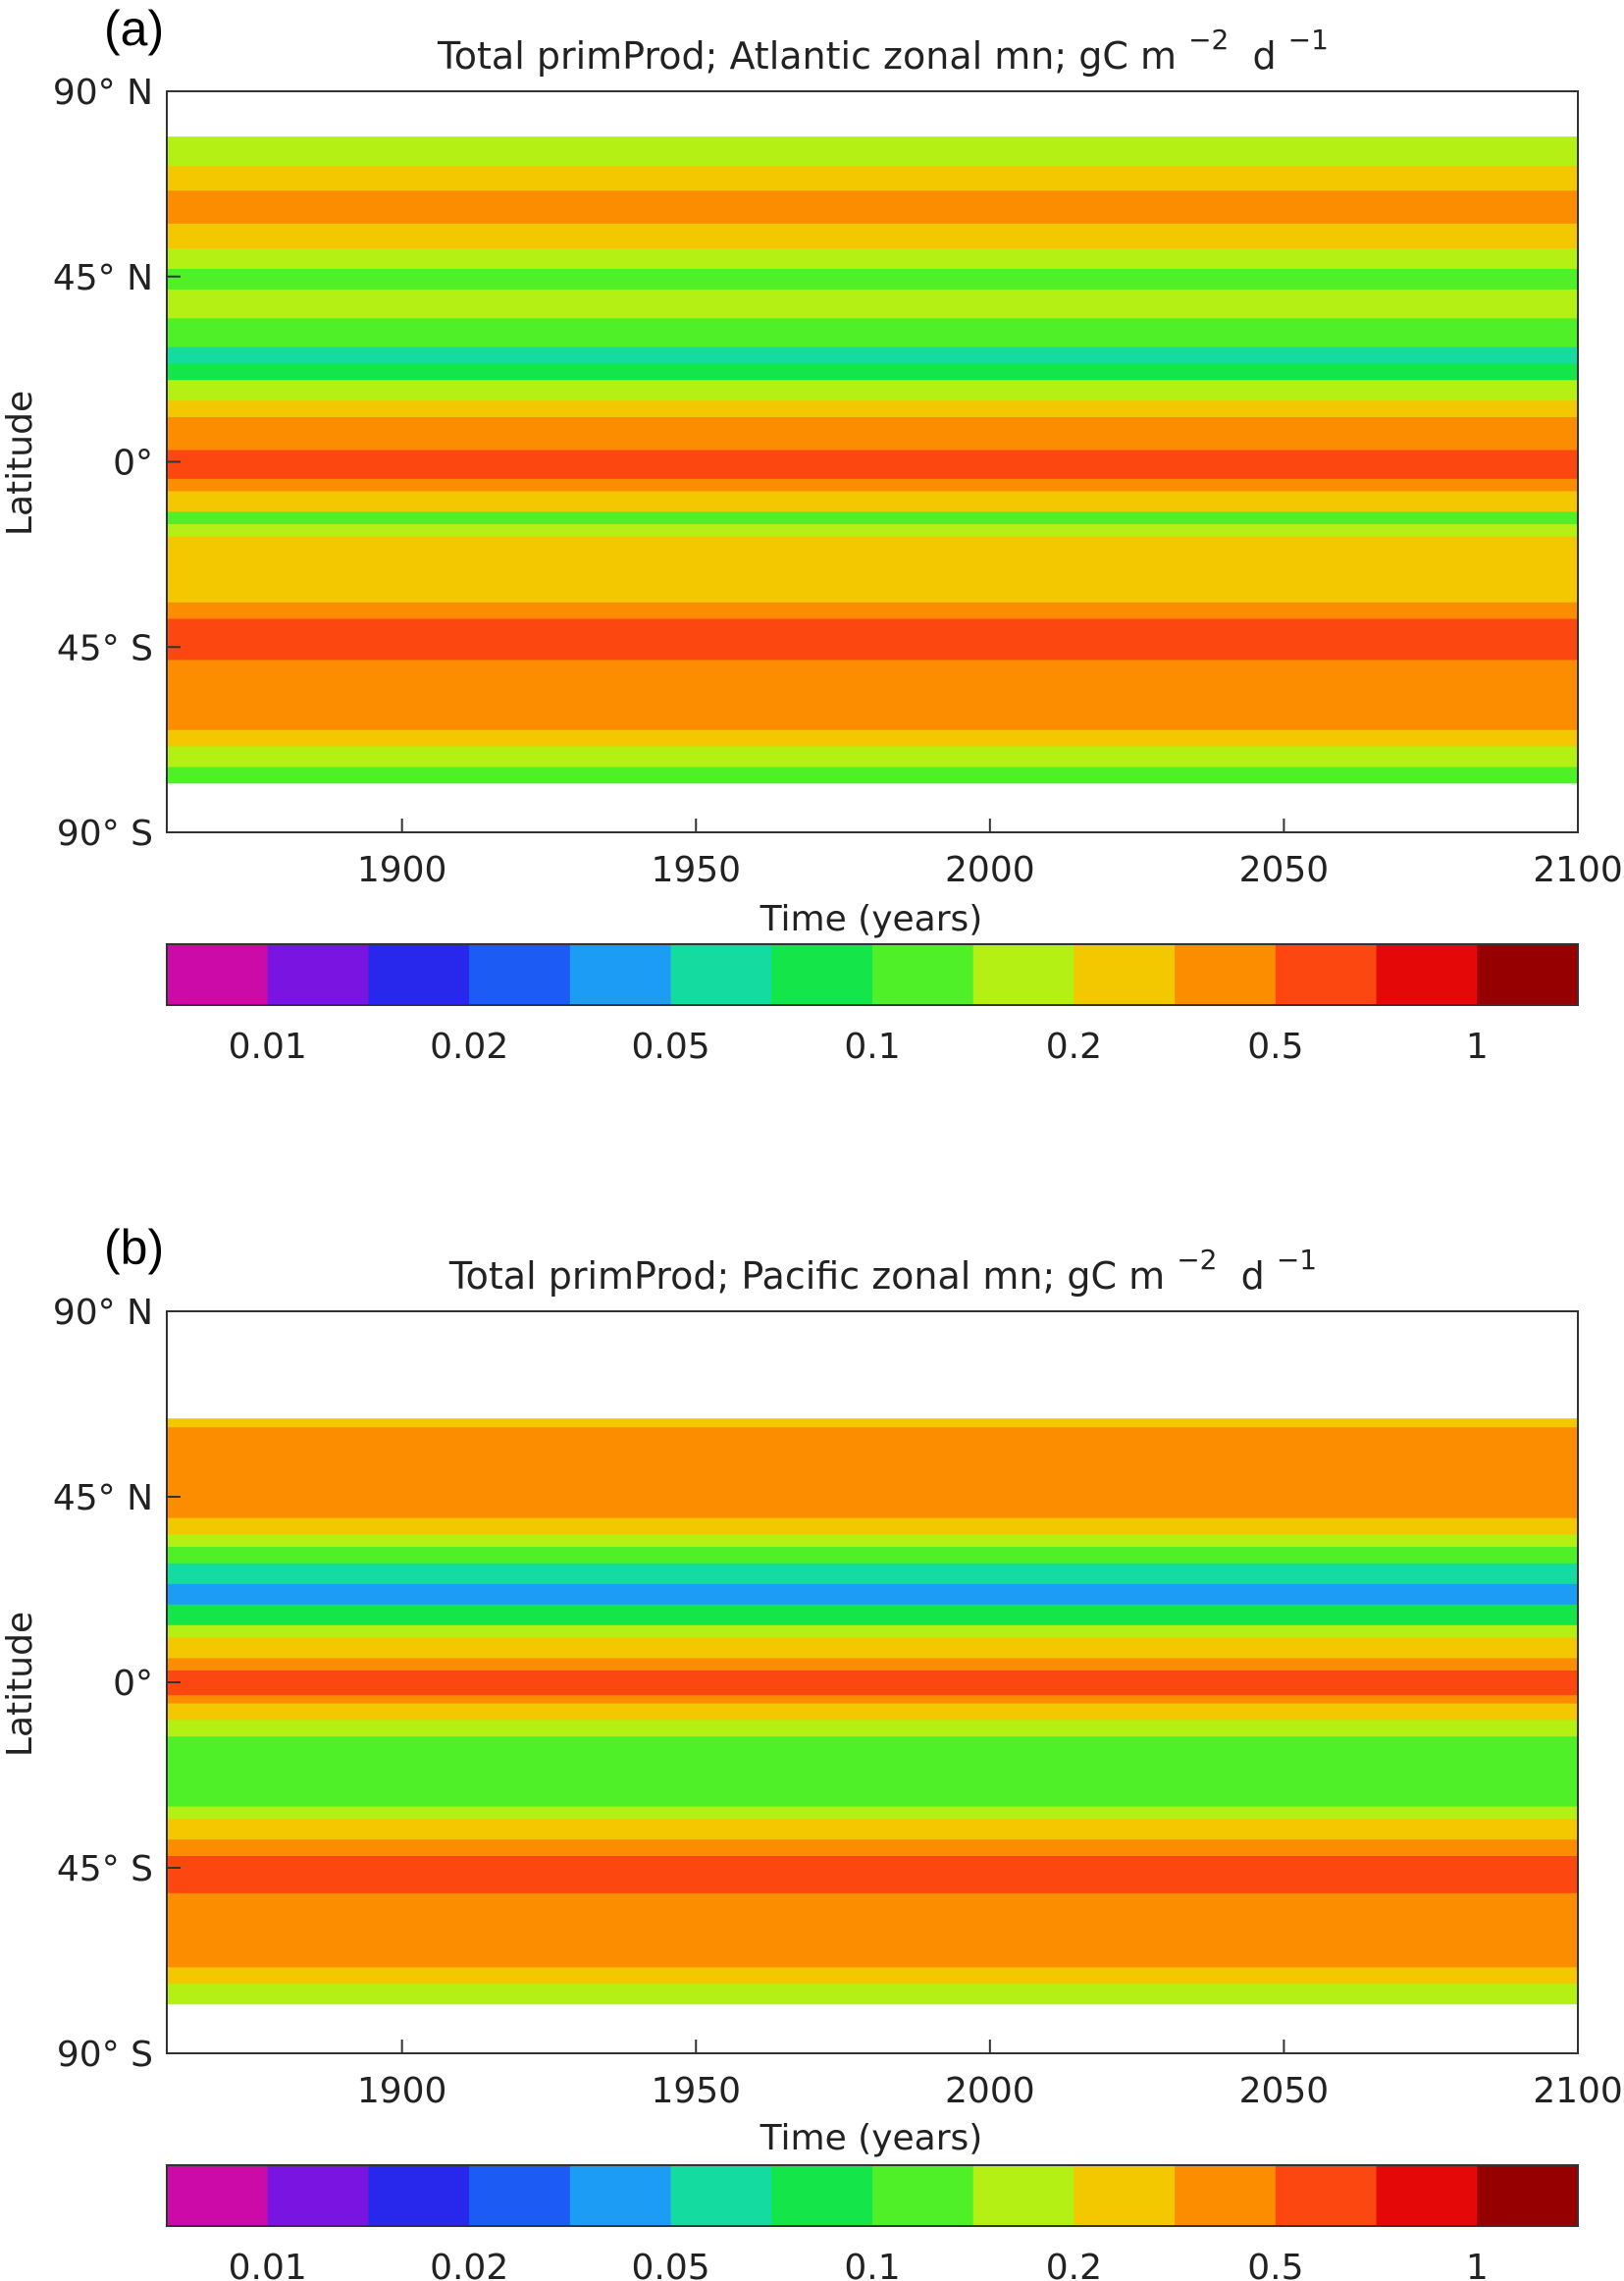 The image size is (1624, 2281). I want to click on y-tick-label: 45° S, so click(105, 648).